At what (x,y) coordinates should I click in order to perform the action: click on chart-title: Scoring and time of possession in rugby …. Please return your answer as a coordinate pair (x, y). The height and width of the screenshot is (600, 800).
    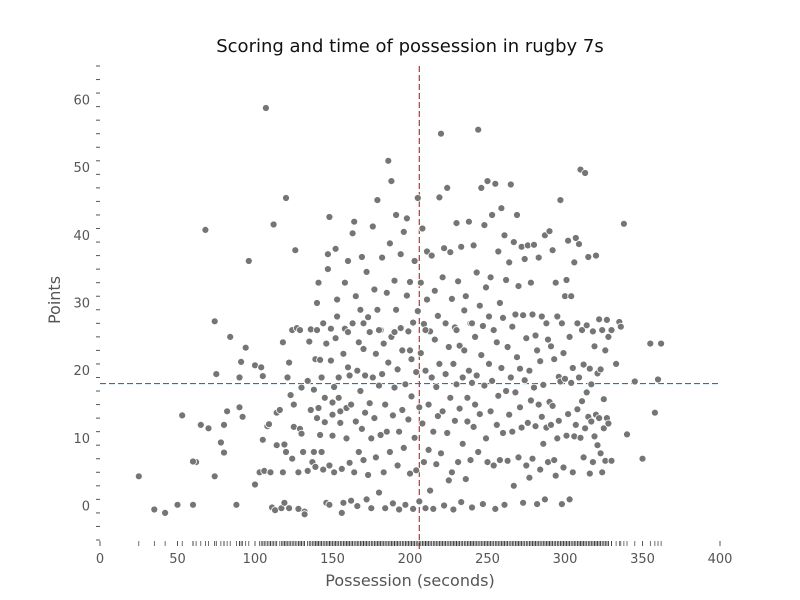
    Looking at the image, I should click on (410, 46).